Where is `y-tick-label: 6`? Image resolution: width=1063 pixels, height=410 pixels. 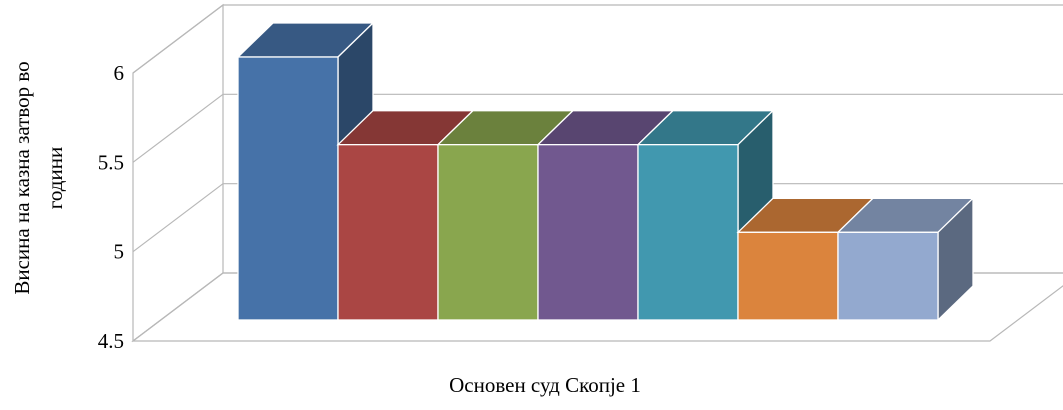
y-tick-label: 6 is located at coordinates (119, 73).